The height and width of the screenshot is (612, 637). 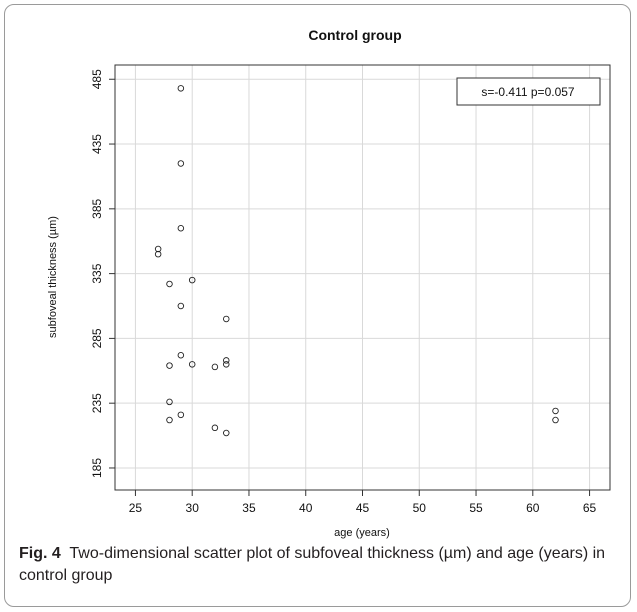 I want to click on x-axis: 25 30 35 40 45 50 55 60 65, so click(x=363, y=502).